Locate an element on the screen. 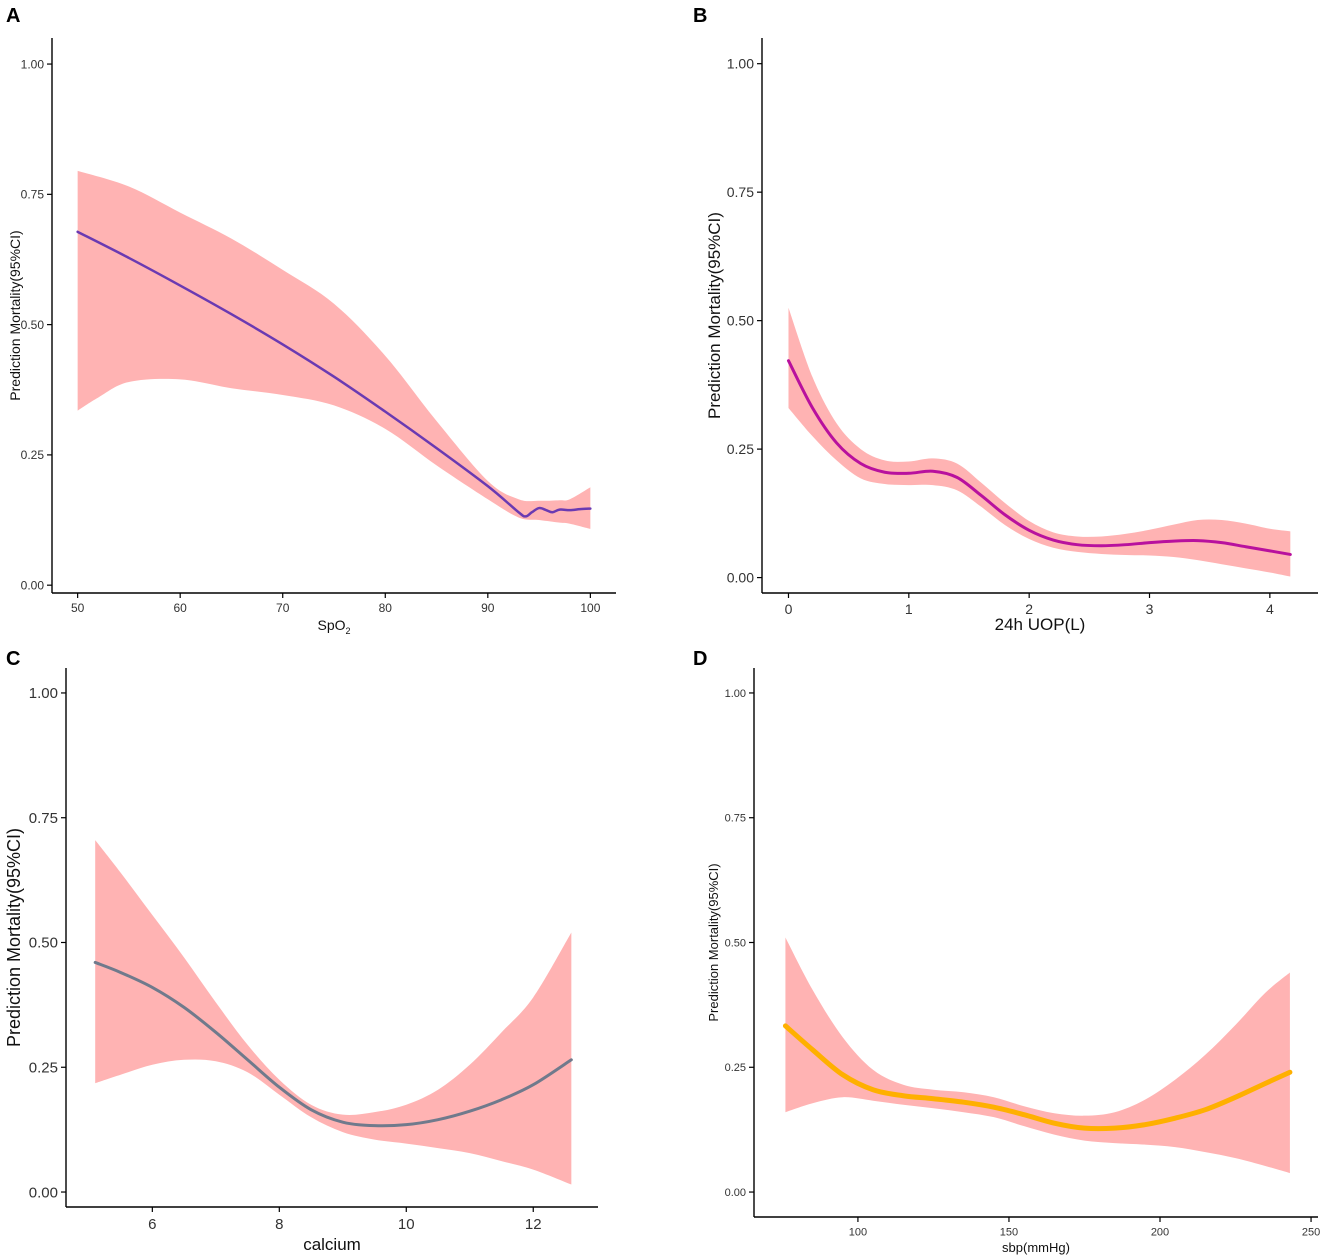 This screenshot has height=1259, width=1325. x-axis-label: sbp(mmHg) is located at coordinates (1036, 1247).